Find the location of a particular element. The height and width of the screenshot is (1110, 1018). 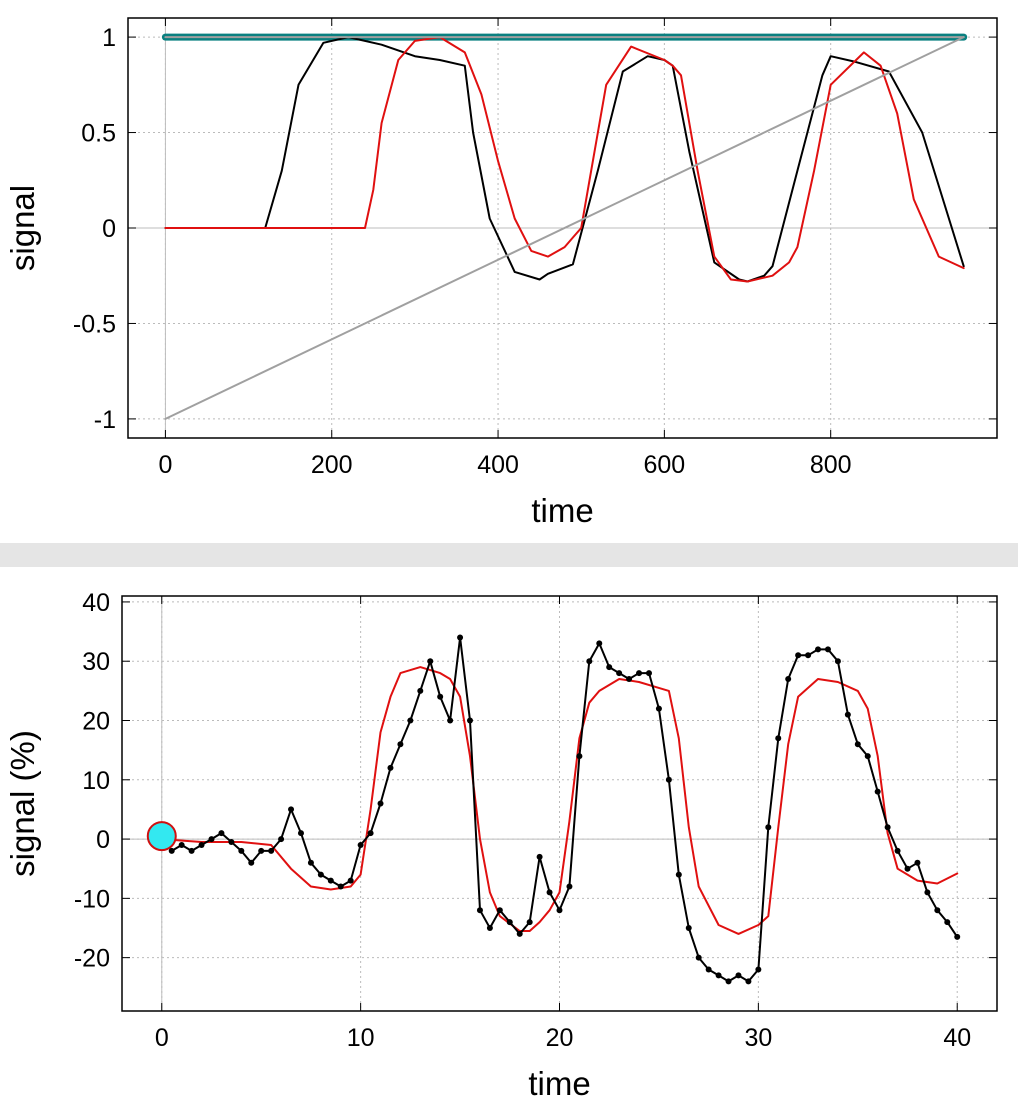

x-tick-label: 200 is located at coordinates (332, 465).